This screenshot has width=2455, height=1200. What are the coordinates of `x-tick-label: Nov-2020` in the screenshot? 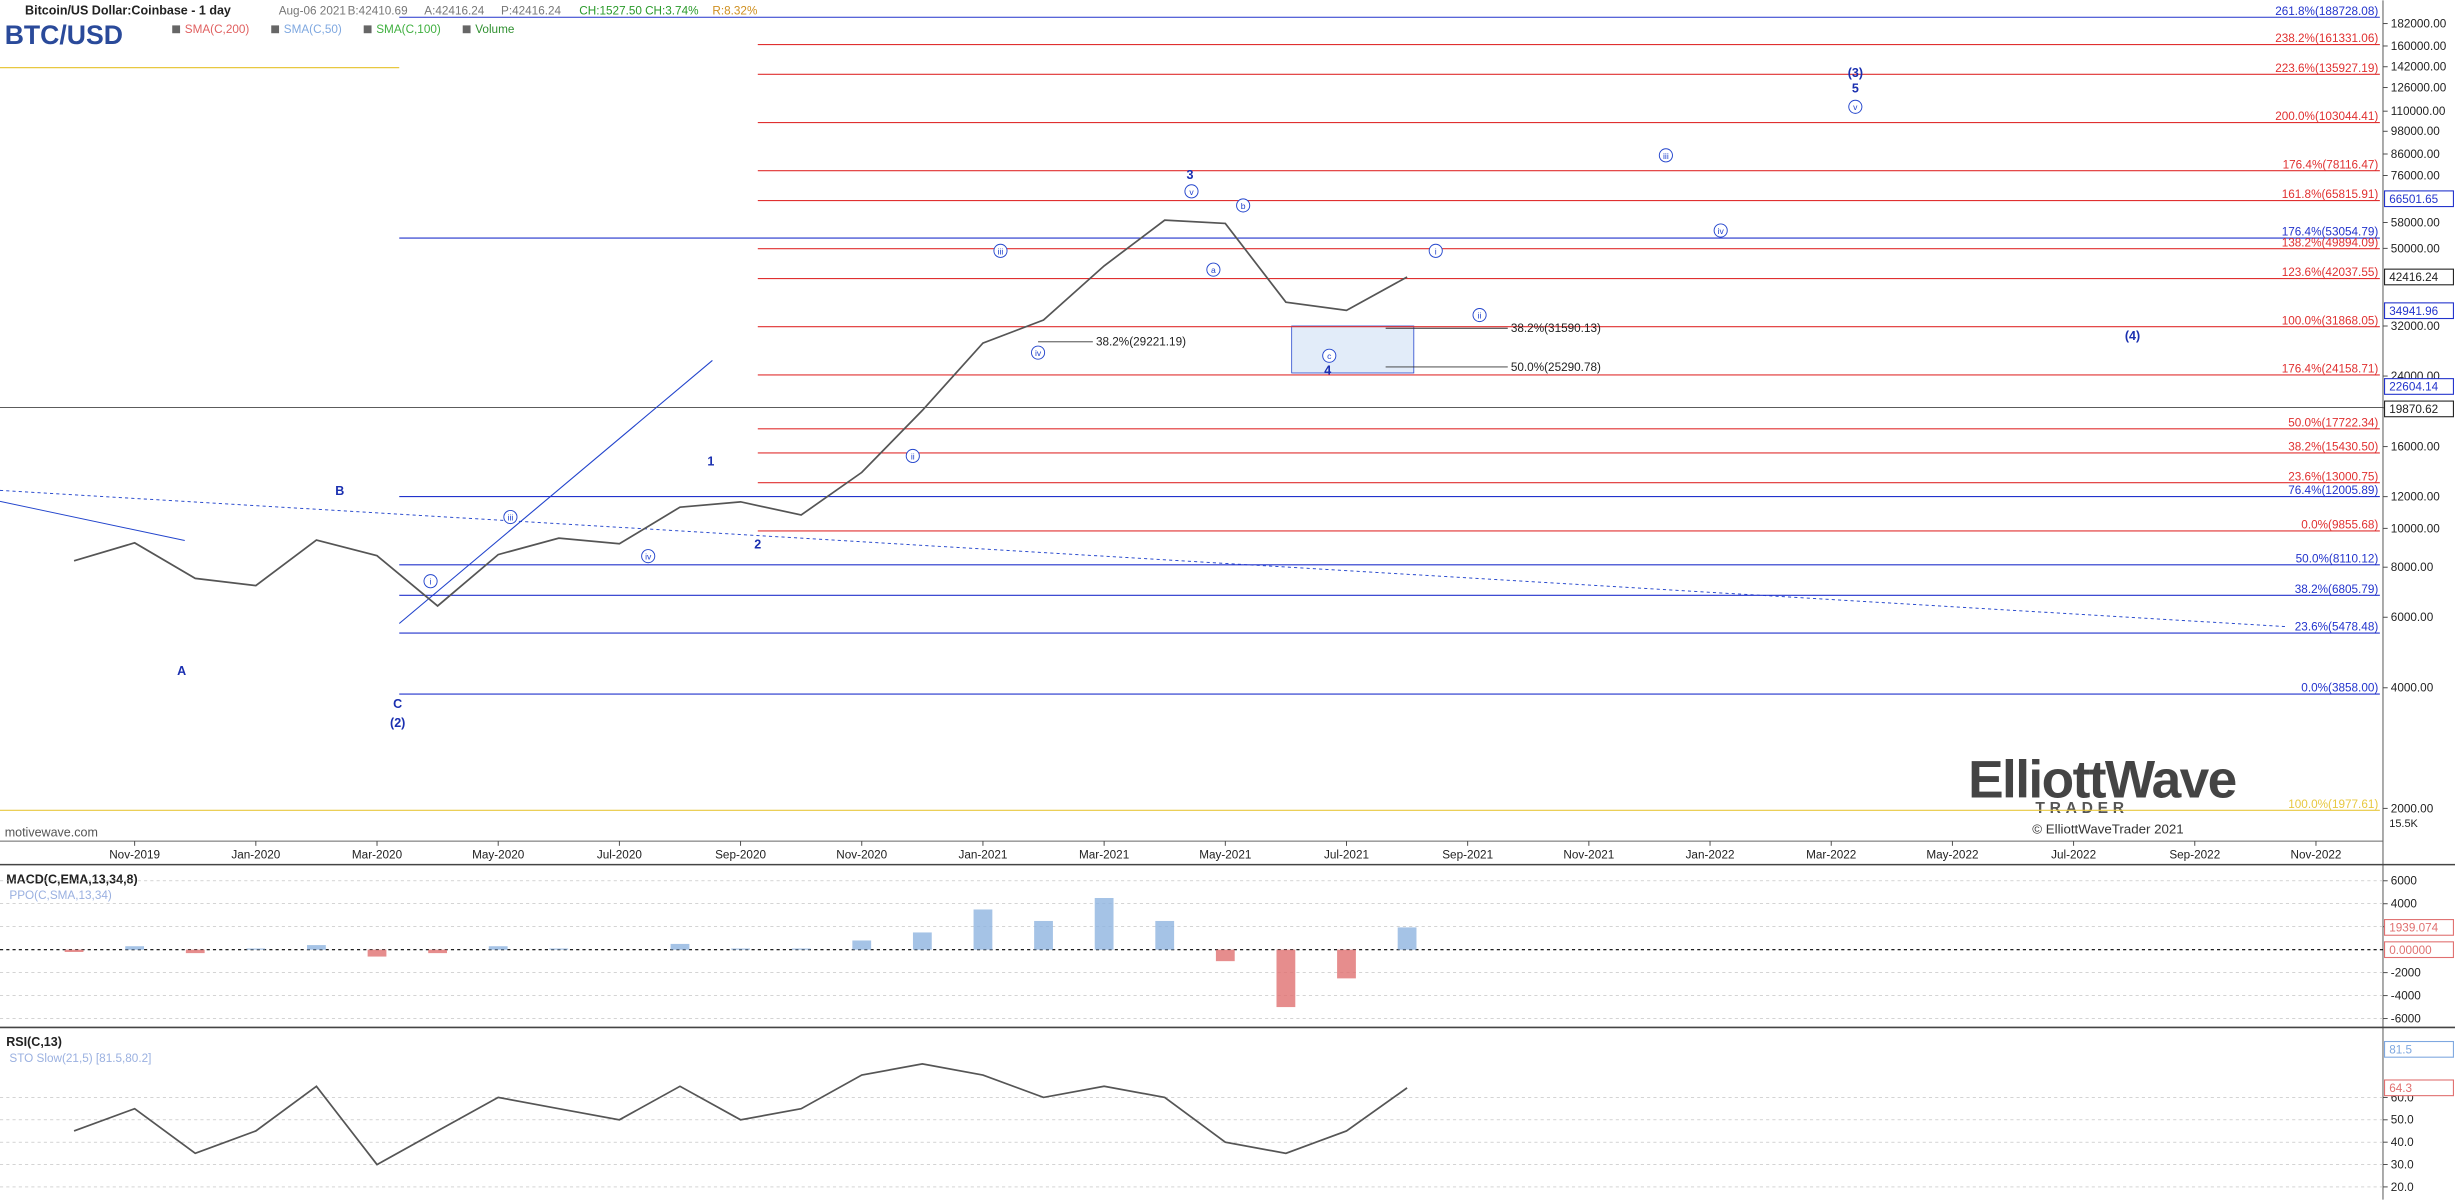 It's located at (861, 854).